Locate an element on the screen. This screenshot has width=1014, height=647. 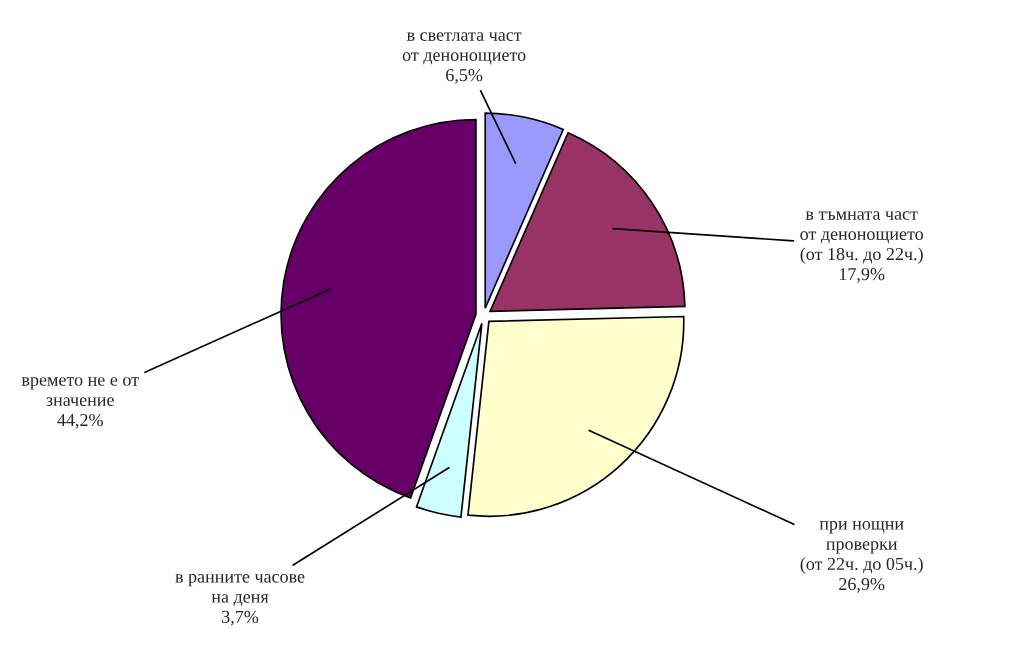
data-label: 17,9% is located at coordinates (862, 275).